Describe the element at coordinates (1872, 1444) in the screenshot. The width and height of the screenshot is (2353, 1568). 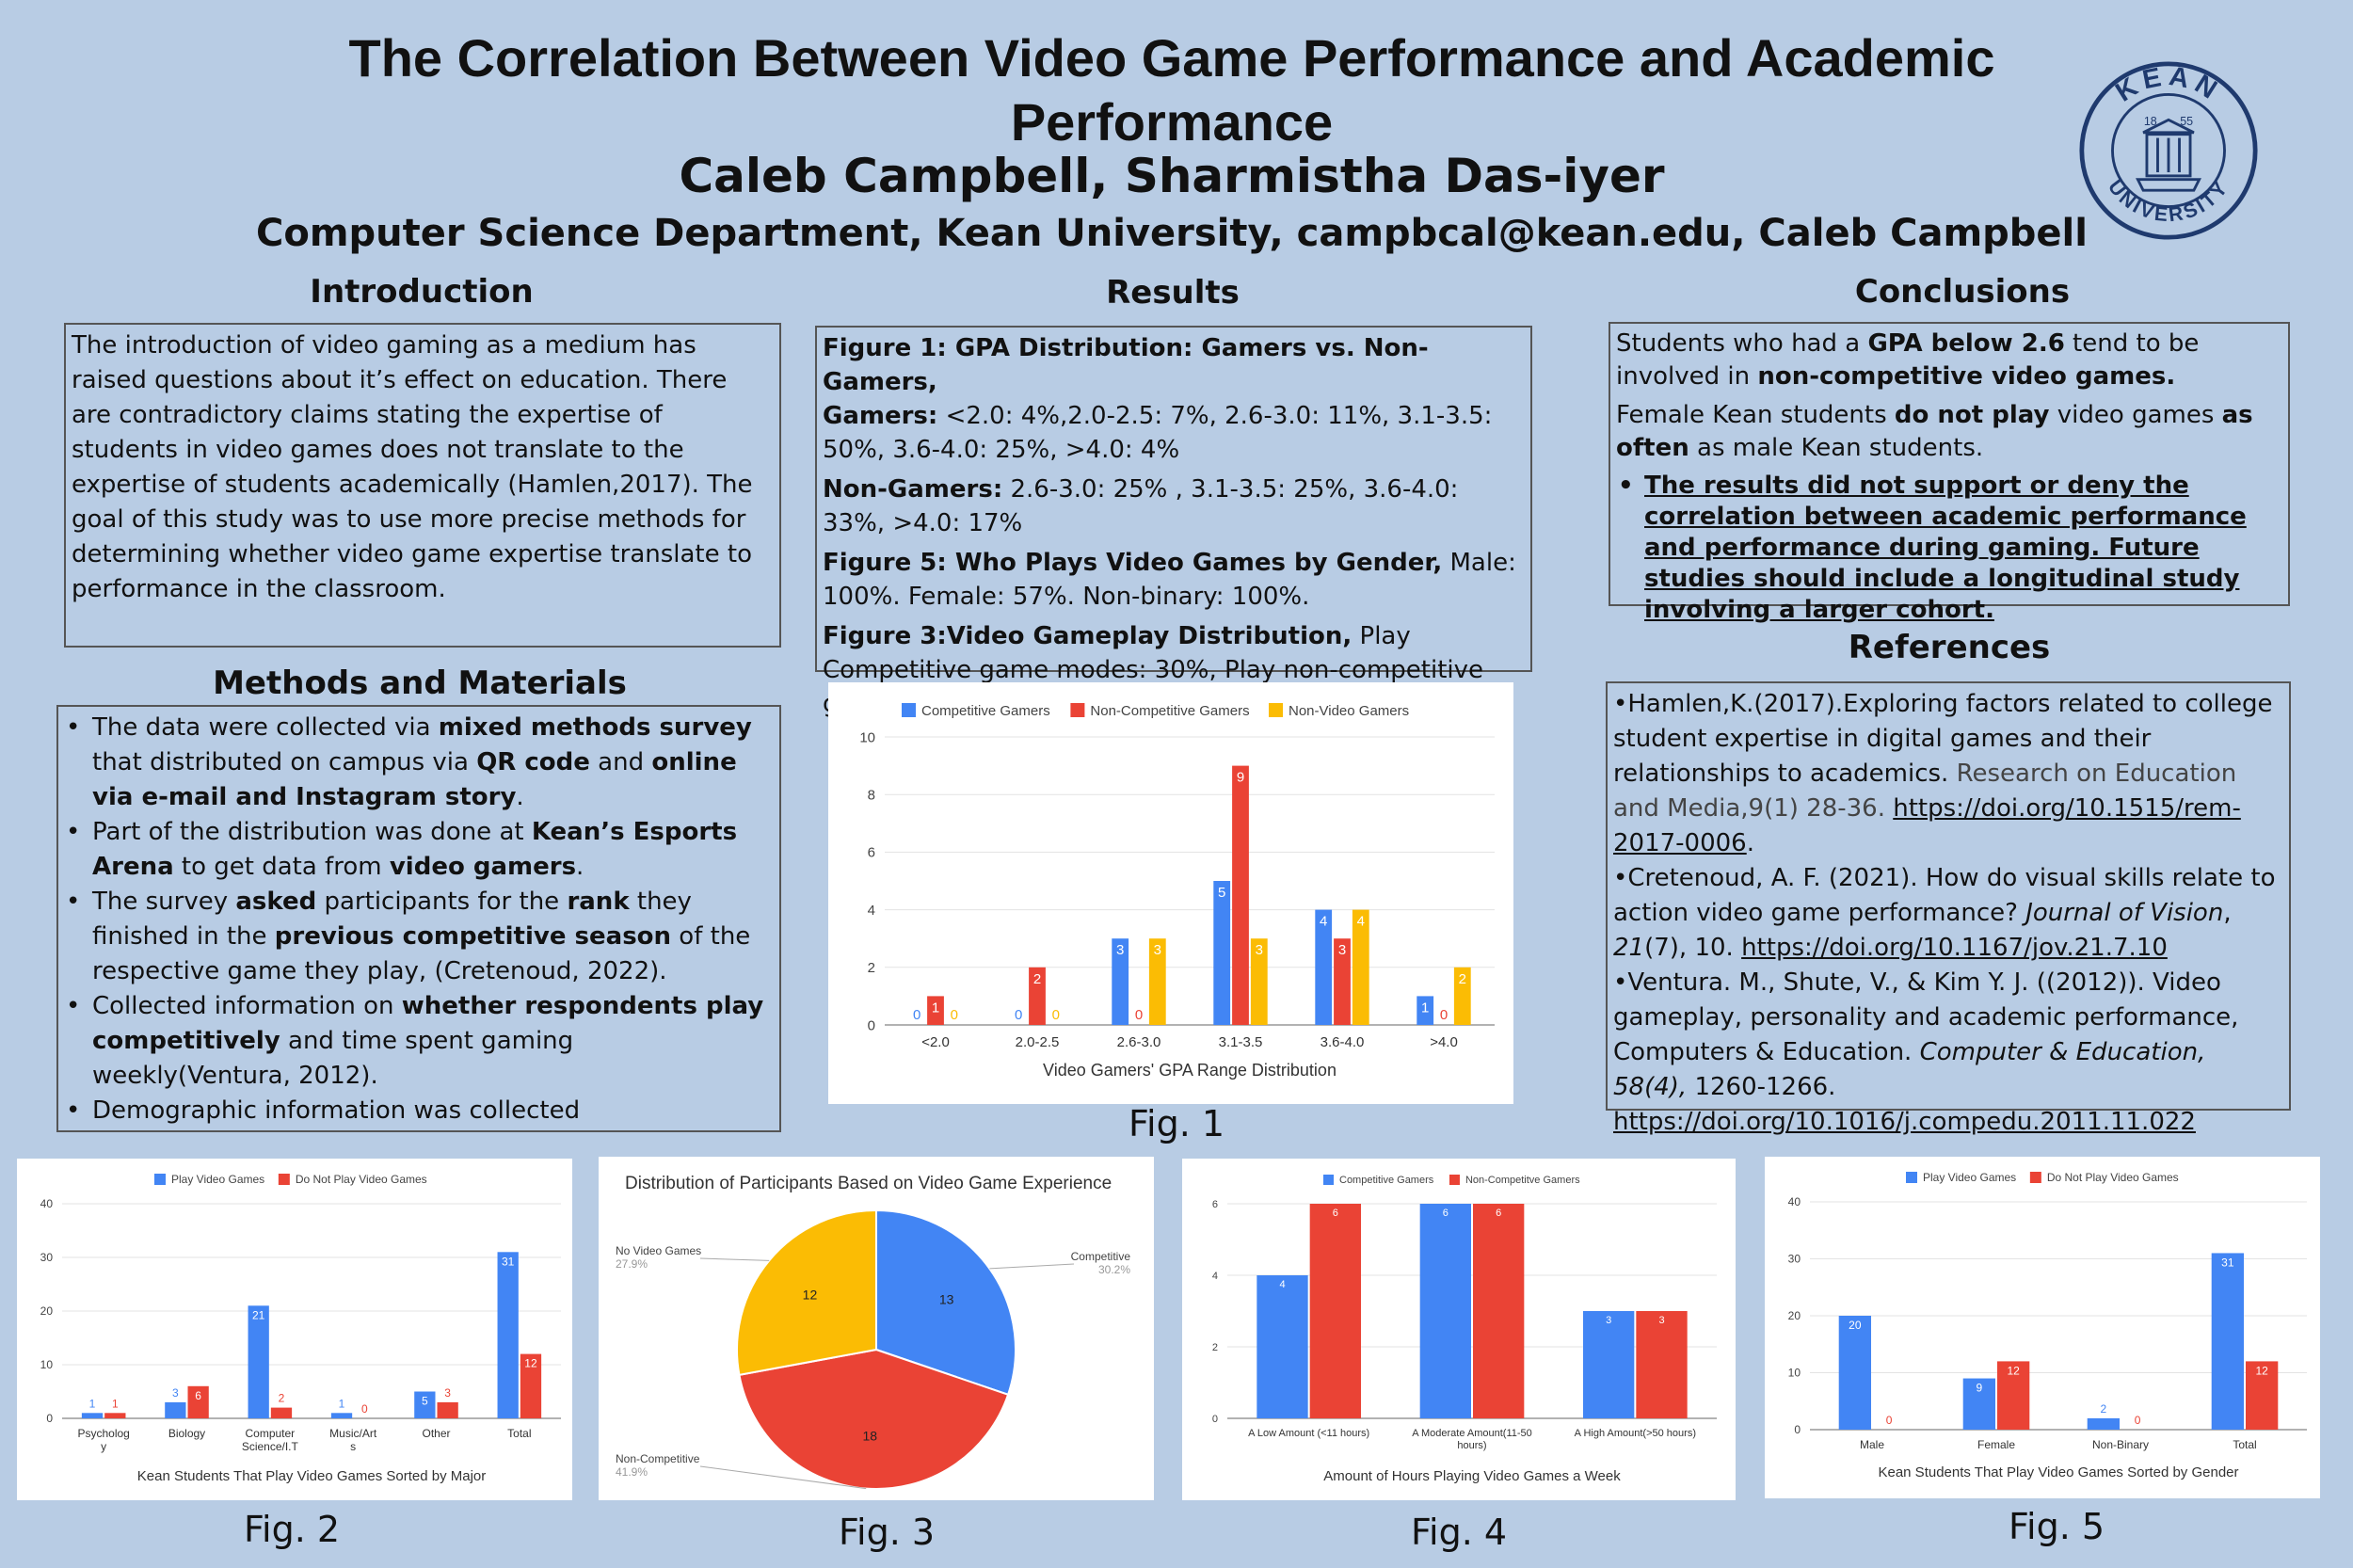
I see `x-tick-label: Male` at that location.